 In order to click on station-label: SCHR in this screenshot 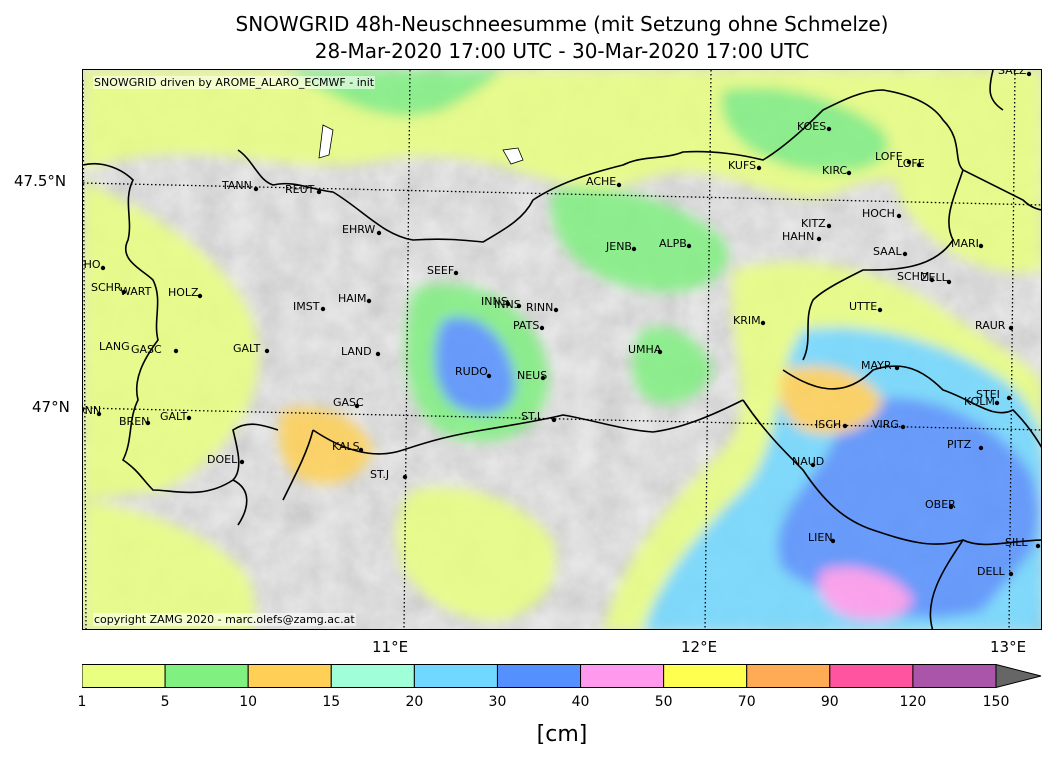, I will do `click(106, 287)`.